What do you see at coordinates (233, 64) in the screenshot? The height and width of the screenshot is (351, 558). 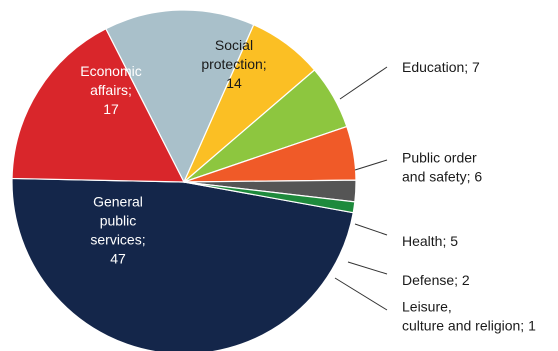 I see `slice-label: Social protection; 14` at bounding box center [233, 64].